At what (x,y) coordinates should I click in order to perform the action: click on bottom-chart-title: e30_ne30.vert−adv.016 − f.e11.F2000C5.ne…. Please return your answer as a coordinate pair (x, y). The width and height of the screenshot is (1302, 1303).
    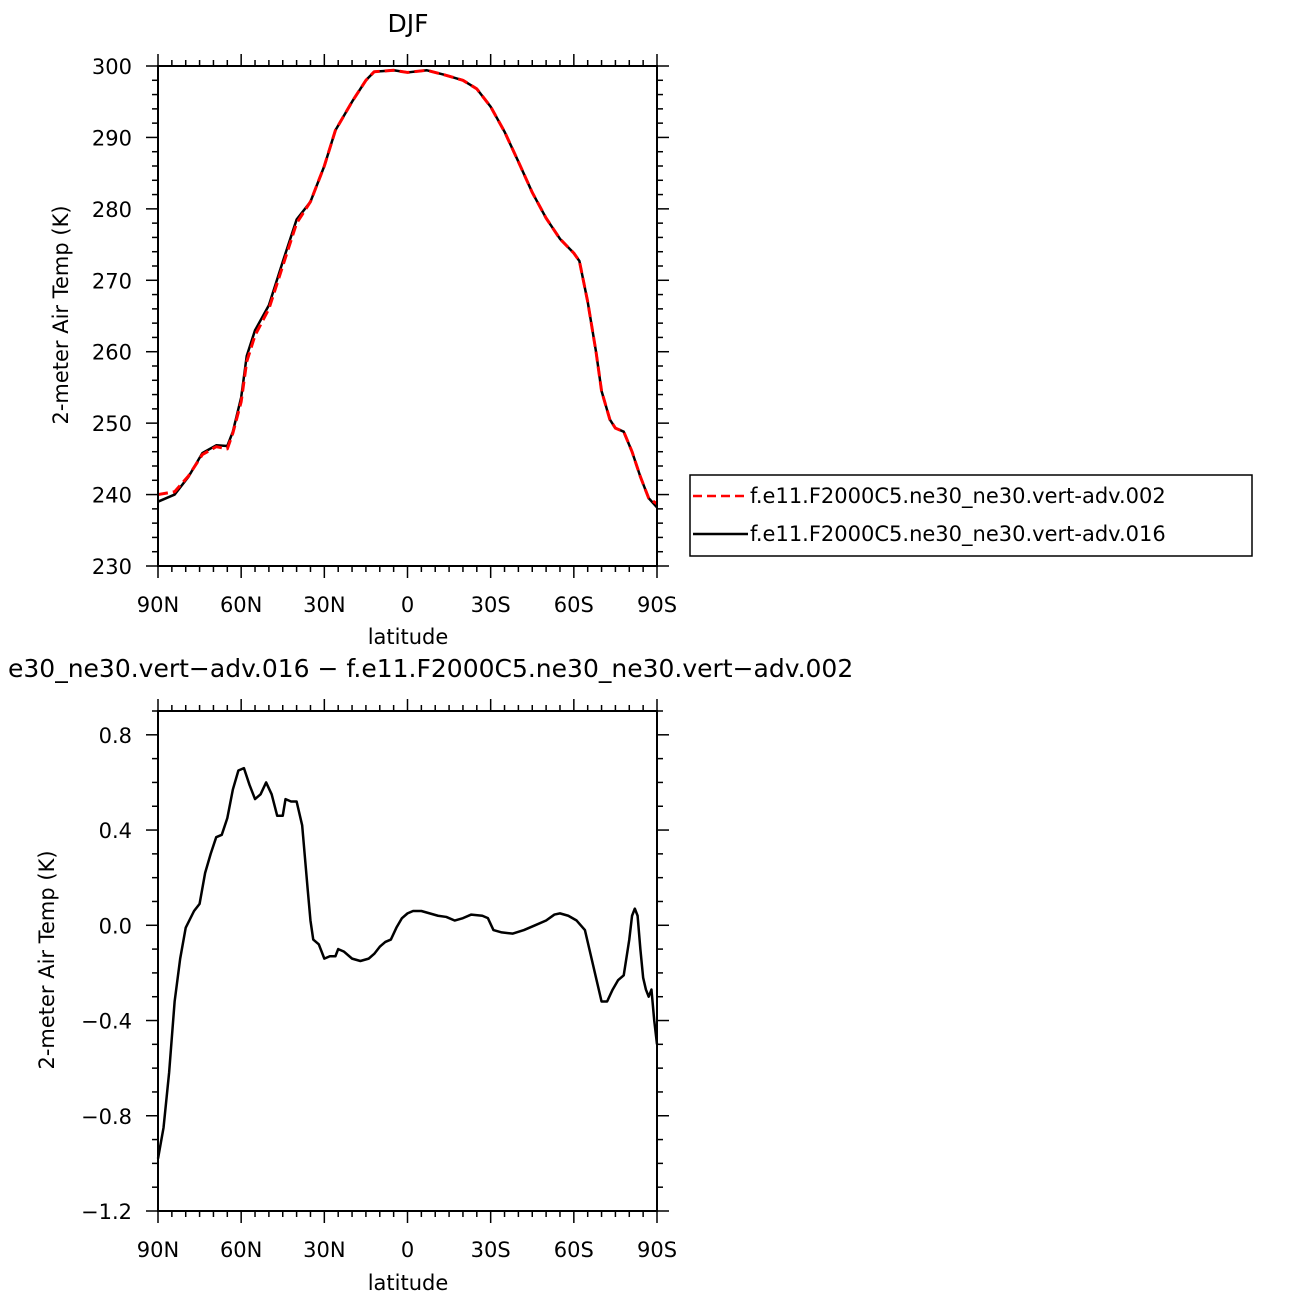
    Looking at the image, I should click on (430, 668).